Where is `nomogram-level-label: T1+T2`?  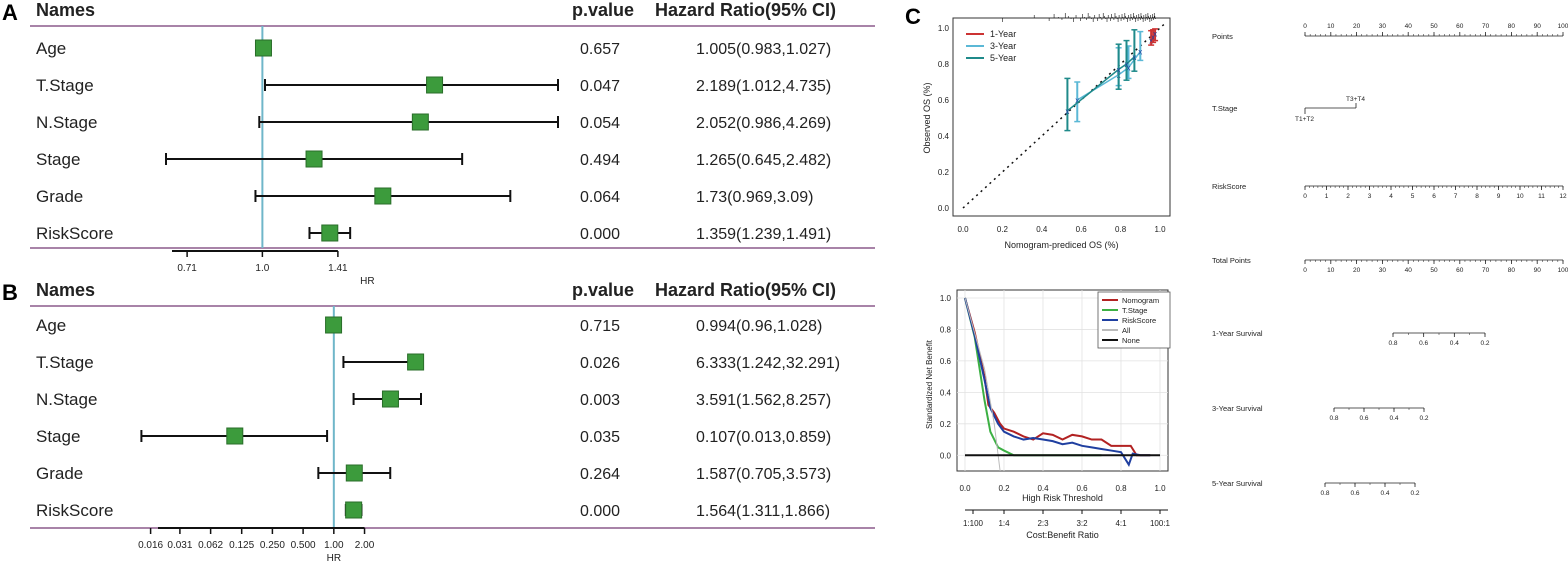 nomogram-level-label: T1+T2 is located at coordinates (1304, 119).